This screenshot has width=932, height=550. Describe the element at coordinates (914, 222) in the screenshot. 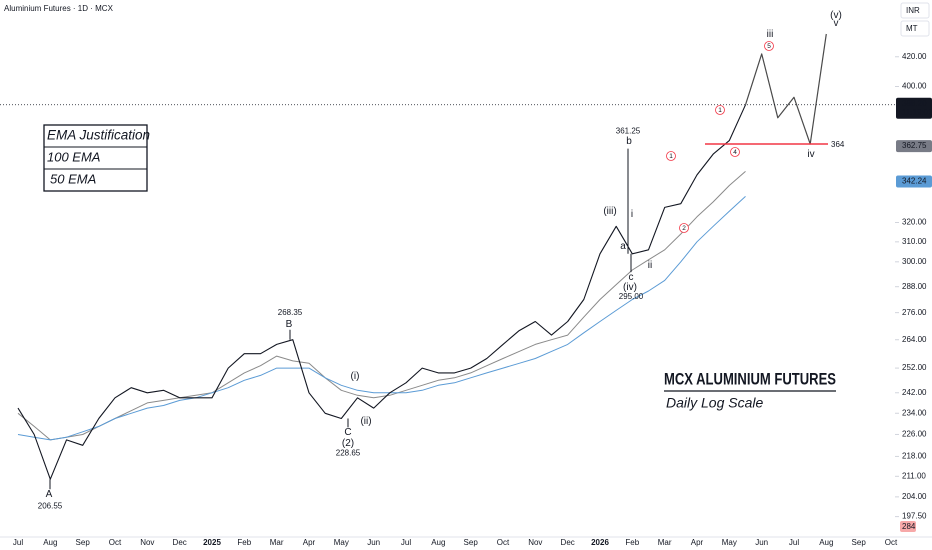

I see `y-tick-label: 320.00` at that location.